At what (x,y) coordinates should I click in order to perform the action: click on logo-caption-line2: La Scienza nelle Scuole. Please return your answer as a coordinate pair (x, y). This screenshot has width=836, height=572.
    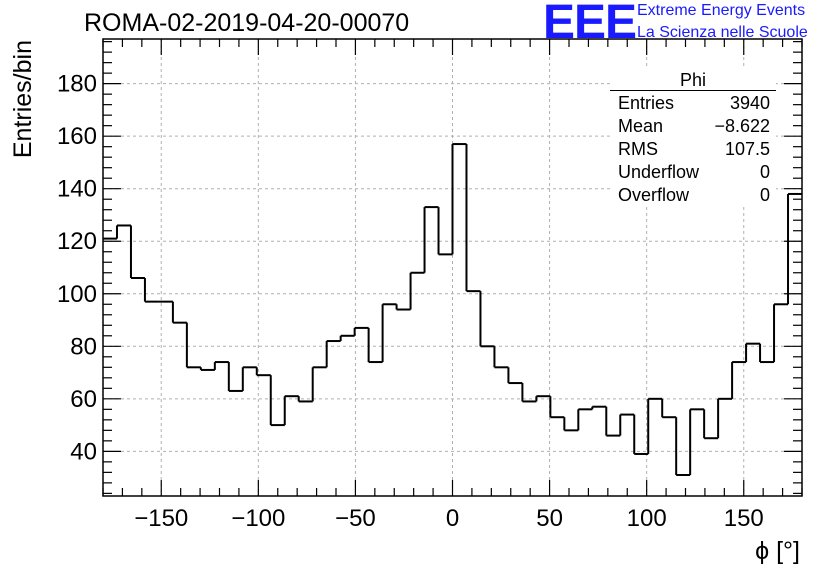
    Looking at the image, I should click on (722, 32).